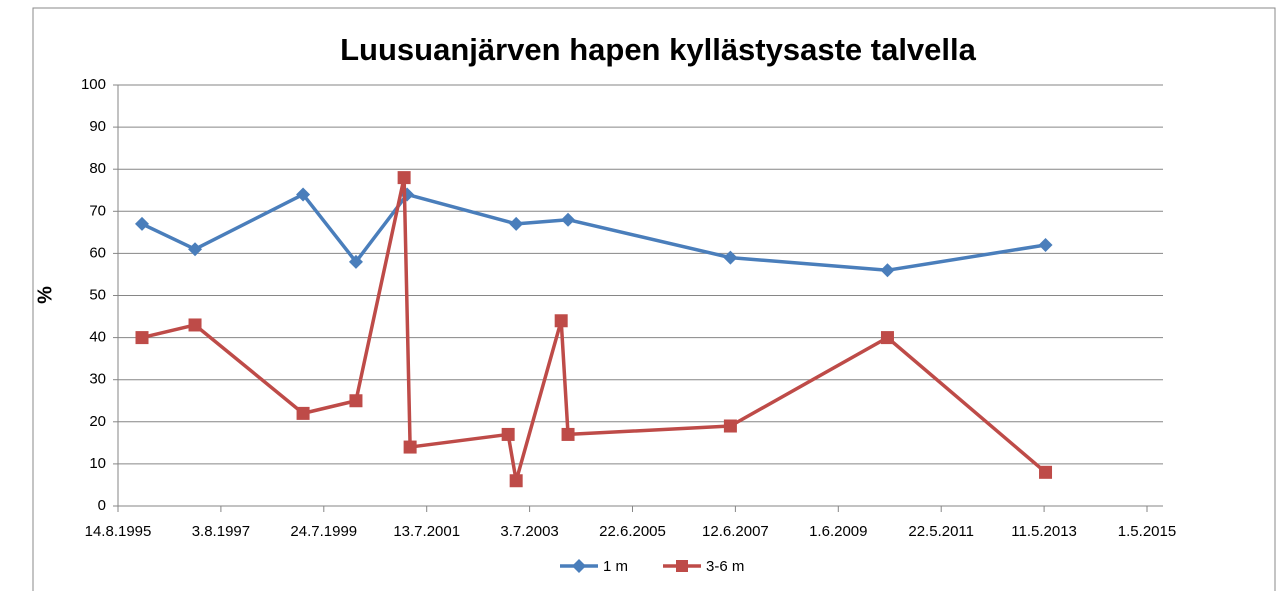 The width and height of the screenshot is (1284, 591). What do you see at coordinates (941, 531) in the screenshot?
I see `x-tick-label: 22.5.2011` at bounding box center [941, 531].